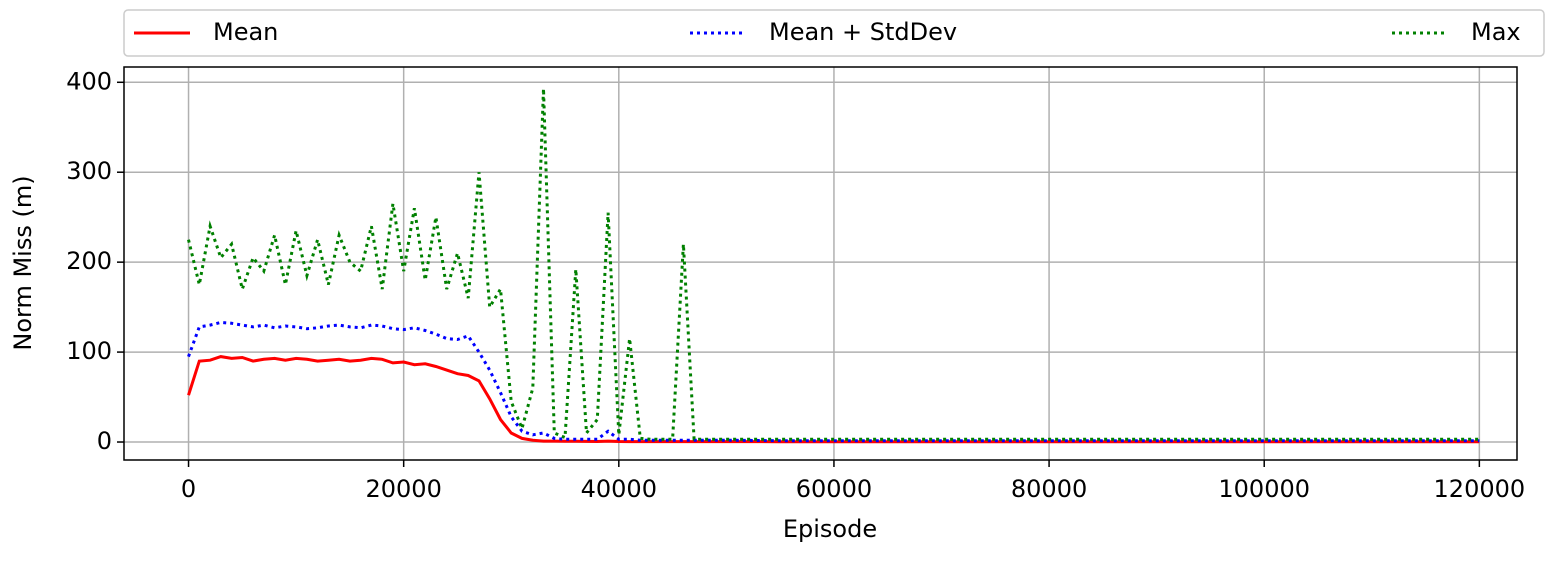 This screenshot has width=1562, height=562. Describe the element at coordinates (403, 489) in the screenshot. I see `x-tick-label: 20000` at that location.